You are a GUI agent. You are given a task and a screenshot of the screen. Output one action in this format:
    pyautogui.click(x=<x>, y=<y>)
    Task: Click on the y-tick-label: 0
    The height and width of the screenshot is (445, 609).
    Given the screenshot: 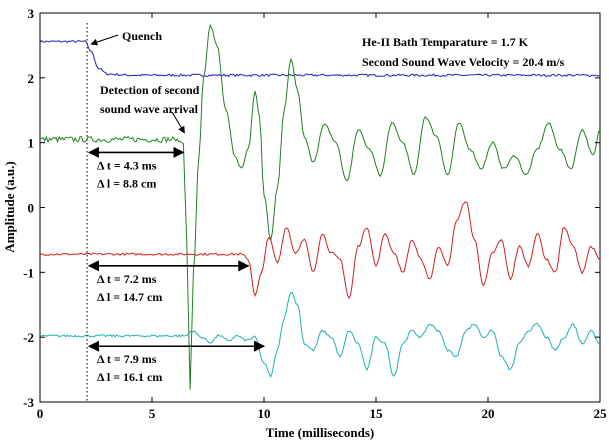 What is the action you would take?
    pyautogui.click(x=31, y=208)
    